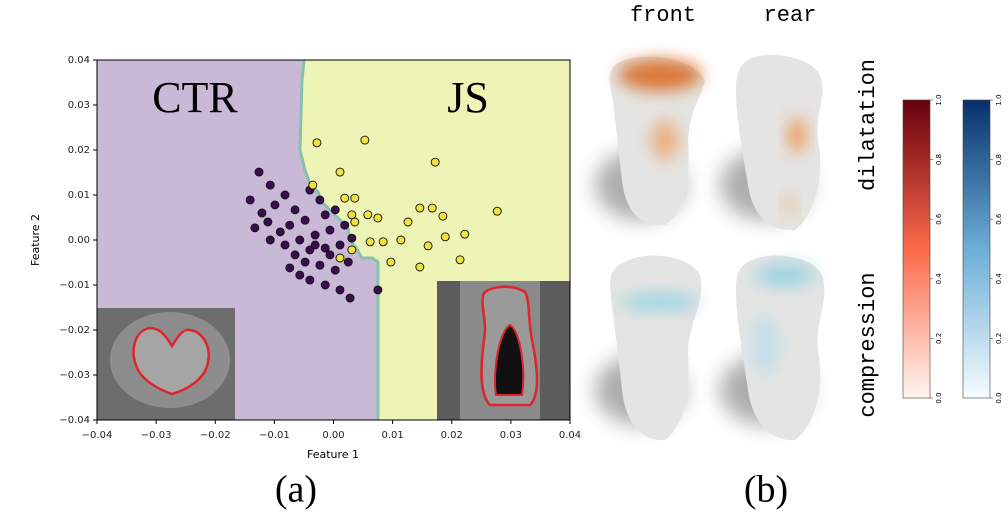 The image size is (1008, 528). What do you see at coordinates (274, 435) in the screenshot?
I see `x-tick-label: −0.01` at bounding box center [274, 435].